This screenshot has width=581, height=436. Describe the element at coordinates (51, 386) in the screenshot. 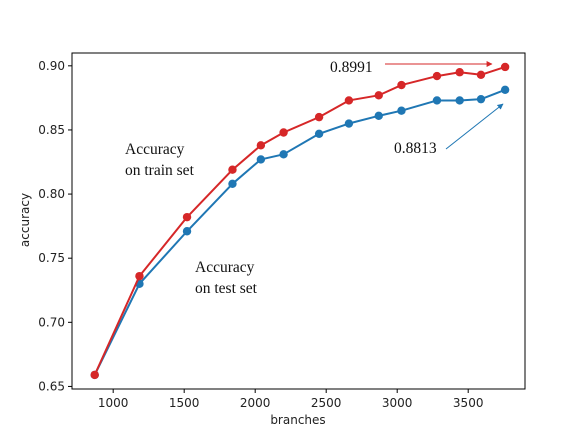

I see `y-tick-label: 0.65` at that location.